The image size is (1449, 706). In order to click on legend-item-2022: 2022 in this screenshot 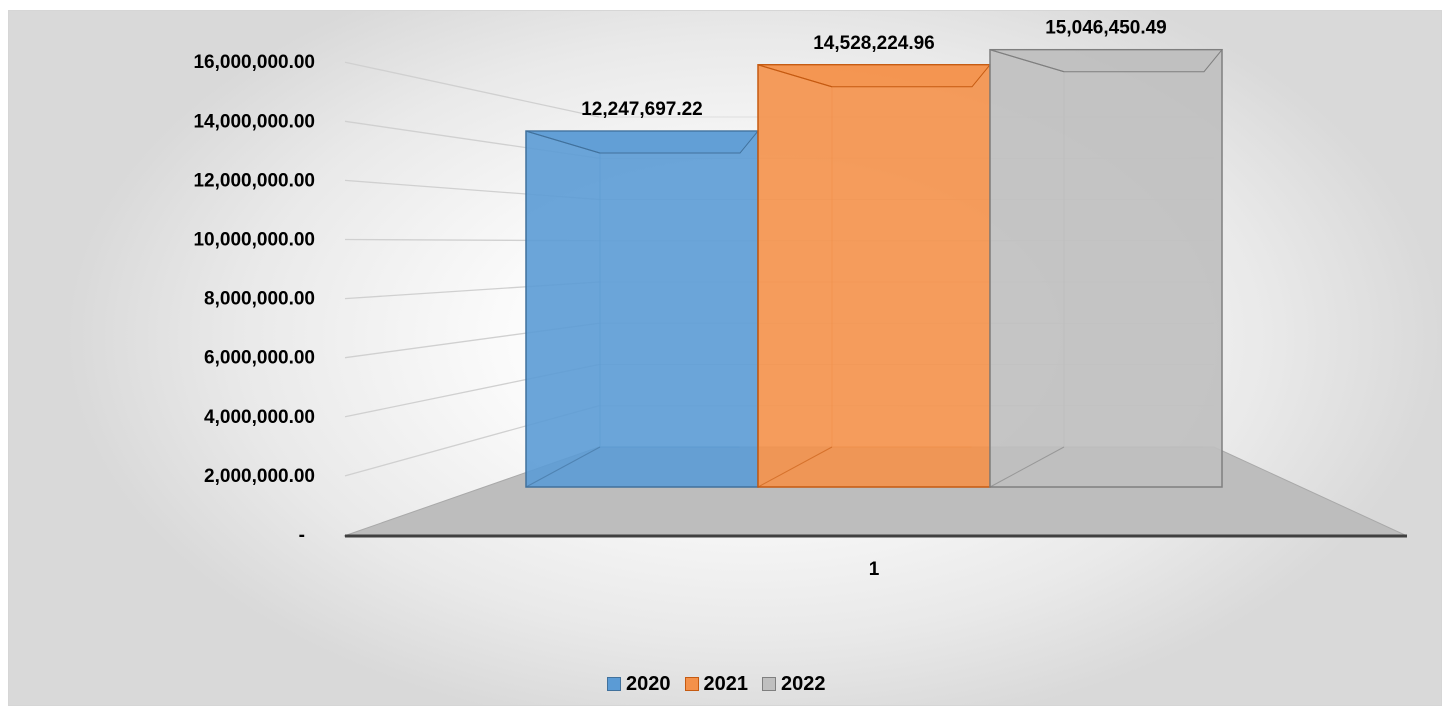, I will do `click(794, 684)`.